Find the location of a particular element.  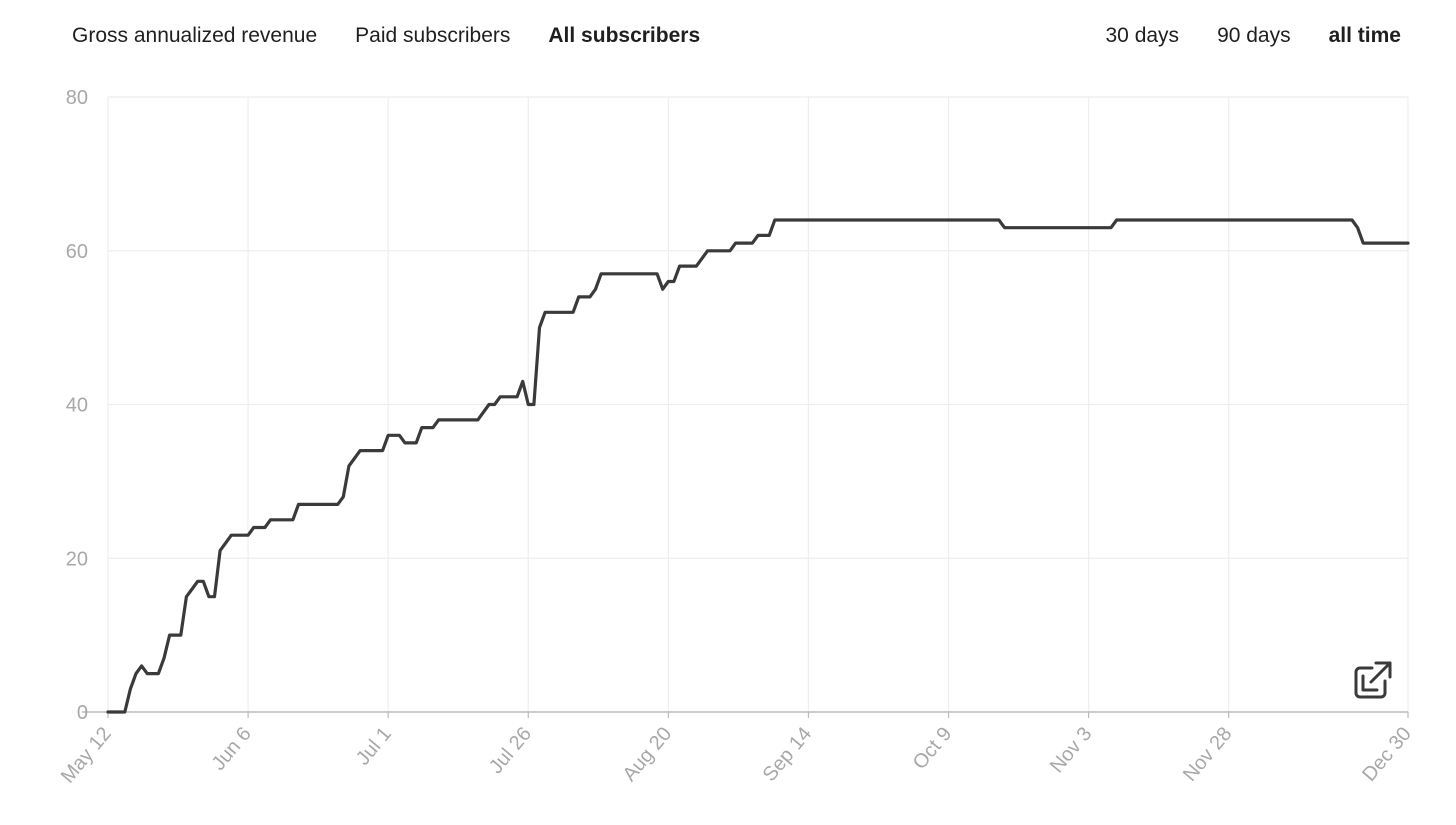

tab-paid-subscribers: Paid subscribers is located at coordinates (433, 35).